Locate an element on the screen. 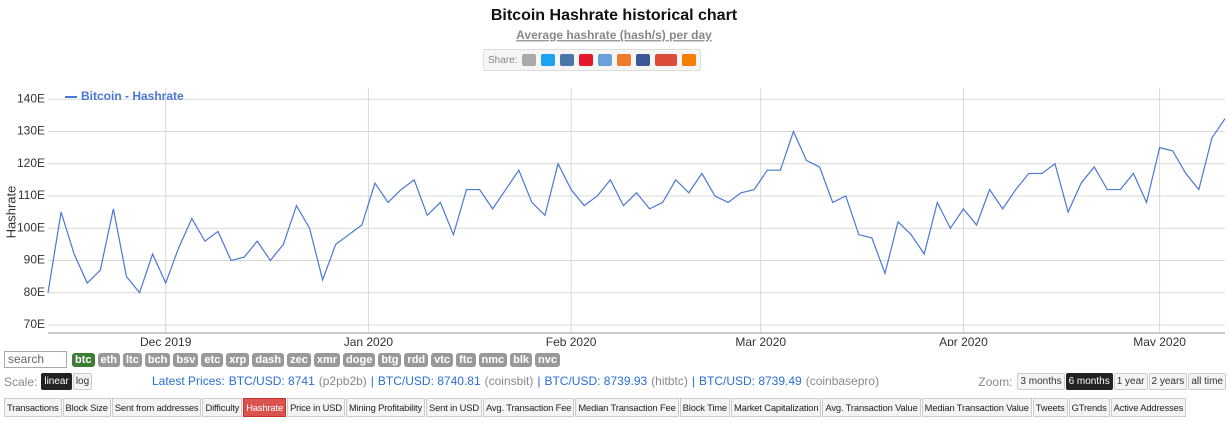 This screenshot has height=421, width=1229. coin-button: nmc is located at coordinates (493, 359).